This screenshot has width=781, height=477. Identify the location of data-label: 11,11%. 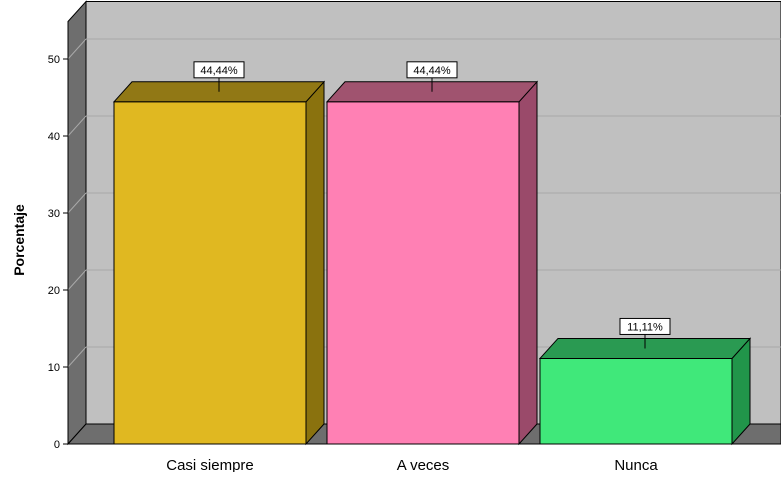
(645, 327).